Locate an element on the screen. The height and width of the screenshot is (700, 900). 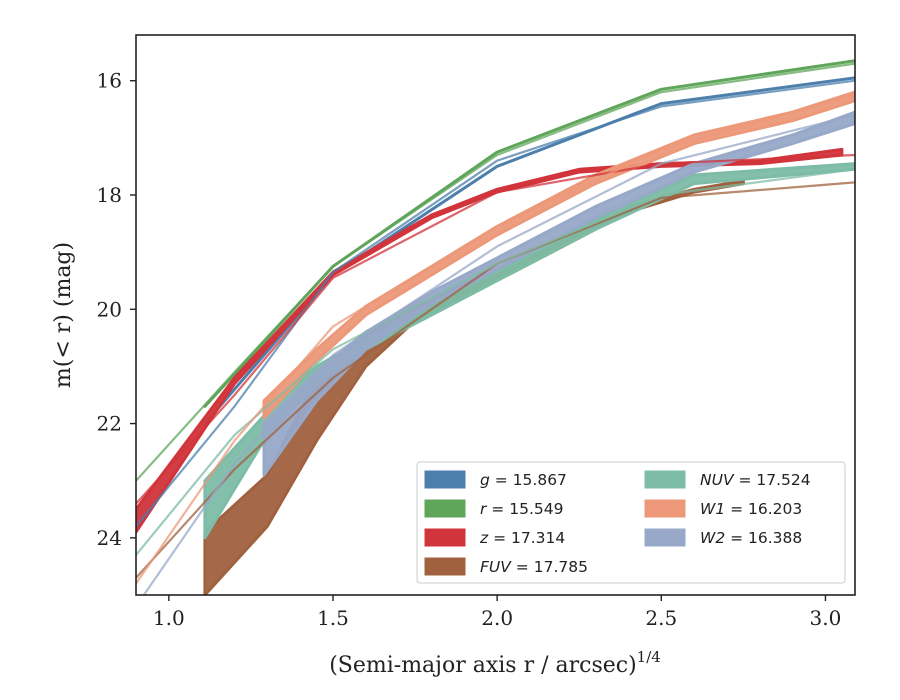
legend-swatch-z is located at coordinates (445, 537).